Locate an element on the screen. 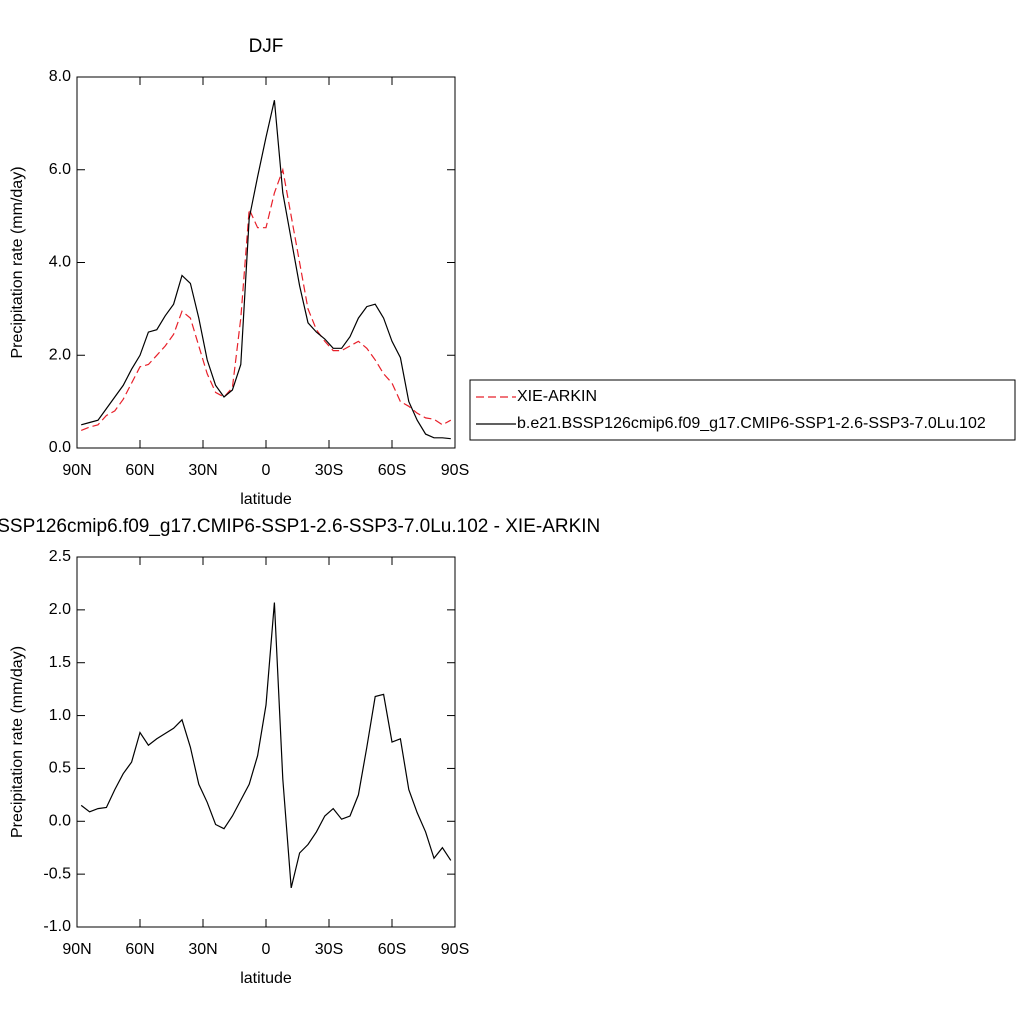 This screenshot has width=1024, height=1024. y-tick-label: -1.0 is located at coordinates (57, 926).